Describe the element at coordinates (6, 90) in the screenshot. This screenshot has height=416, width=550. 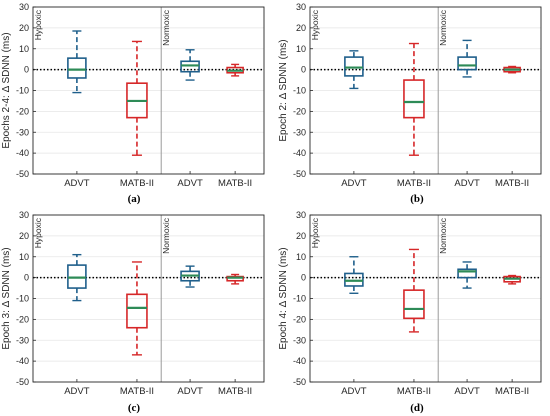
I see `y-axis-label: Epochs 2-4: Δ SDNN (ms)` at that location.